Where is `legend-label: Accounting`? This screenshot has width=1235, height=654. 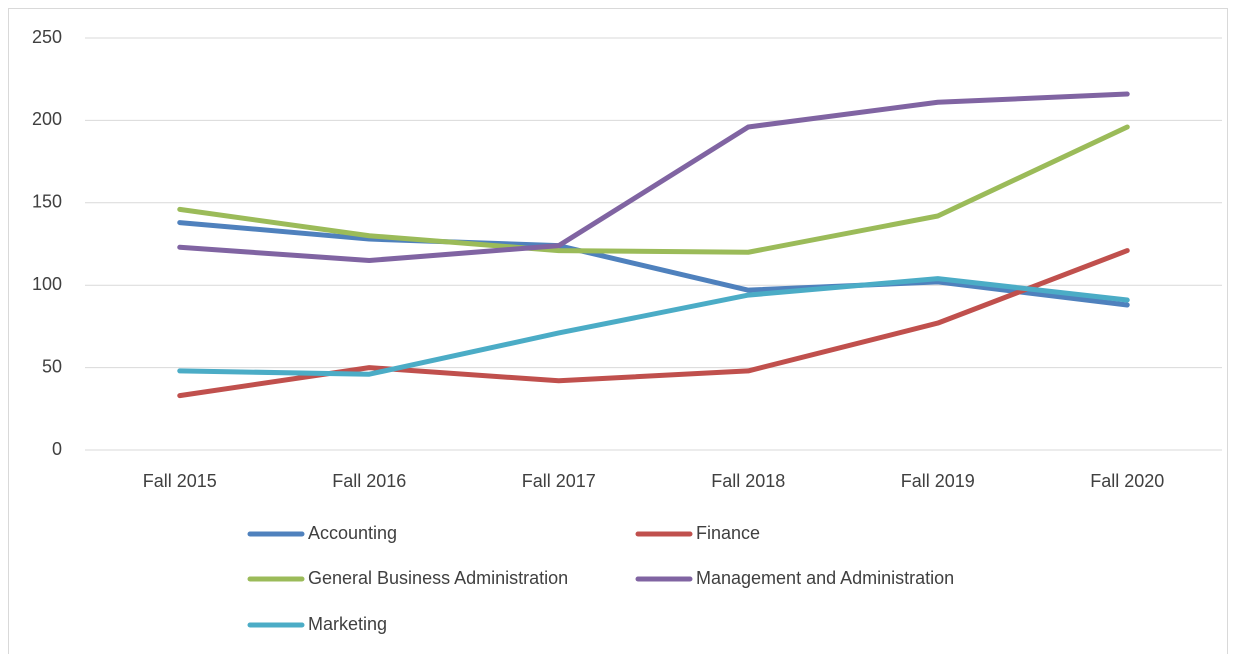
legend-label: Accounting is located at coordinates (352, 533).